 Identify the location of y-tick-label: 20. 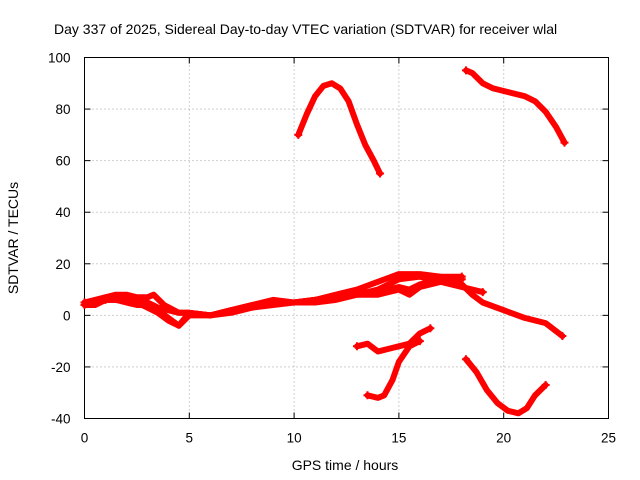
(62, 264).